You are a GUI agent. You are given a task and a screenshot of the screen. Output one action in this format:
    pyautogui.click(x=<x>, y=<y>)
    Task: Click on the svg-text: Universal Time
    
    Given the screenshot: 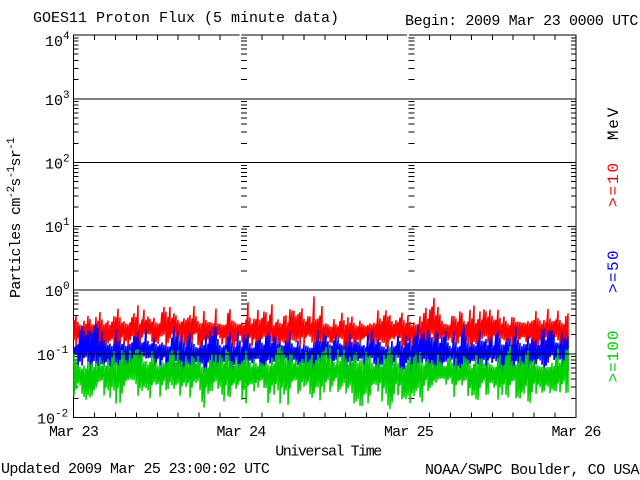 What is the action you would take?
    pyautogui.click(x=328, y=452)
    